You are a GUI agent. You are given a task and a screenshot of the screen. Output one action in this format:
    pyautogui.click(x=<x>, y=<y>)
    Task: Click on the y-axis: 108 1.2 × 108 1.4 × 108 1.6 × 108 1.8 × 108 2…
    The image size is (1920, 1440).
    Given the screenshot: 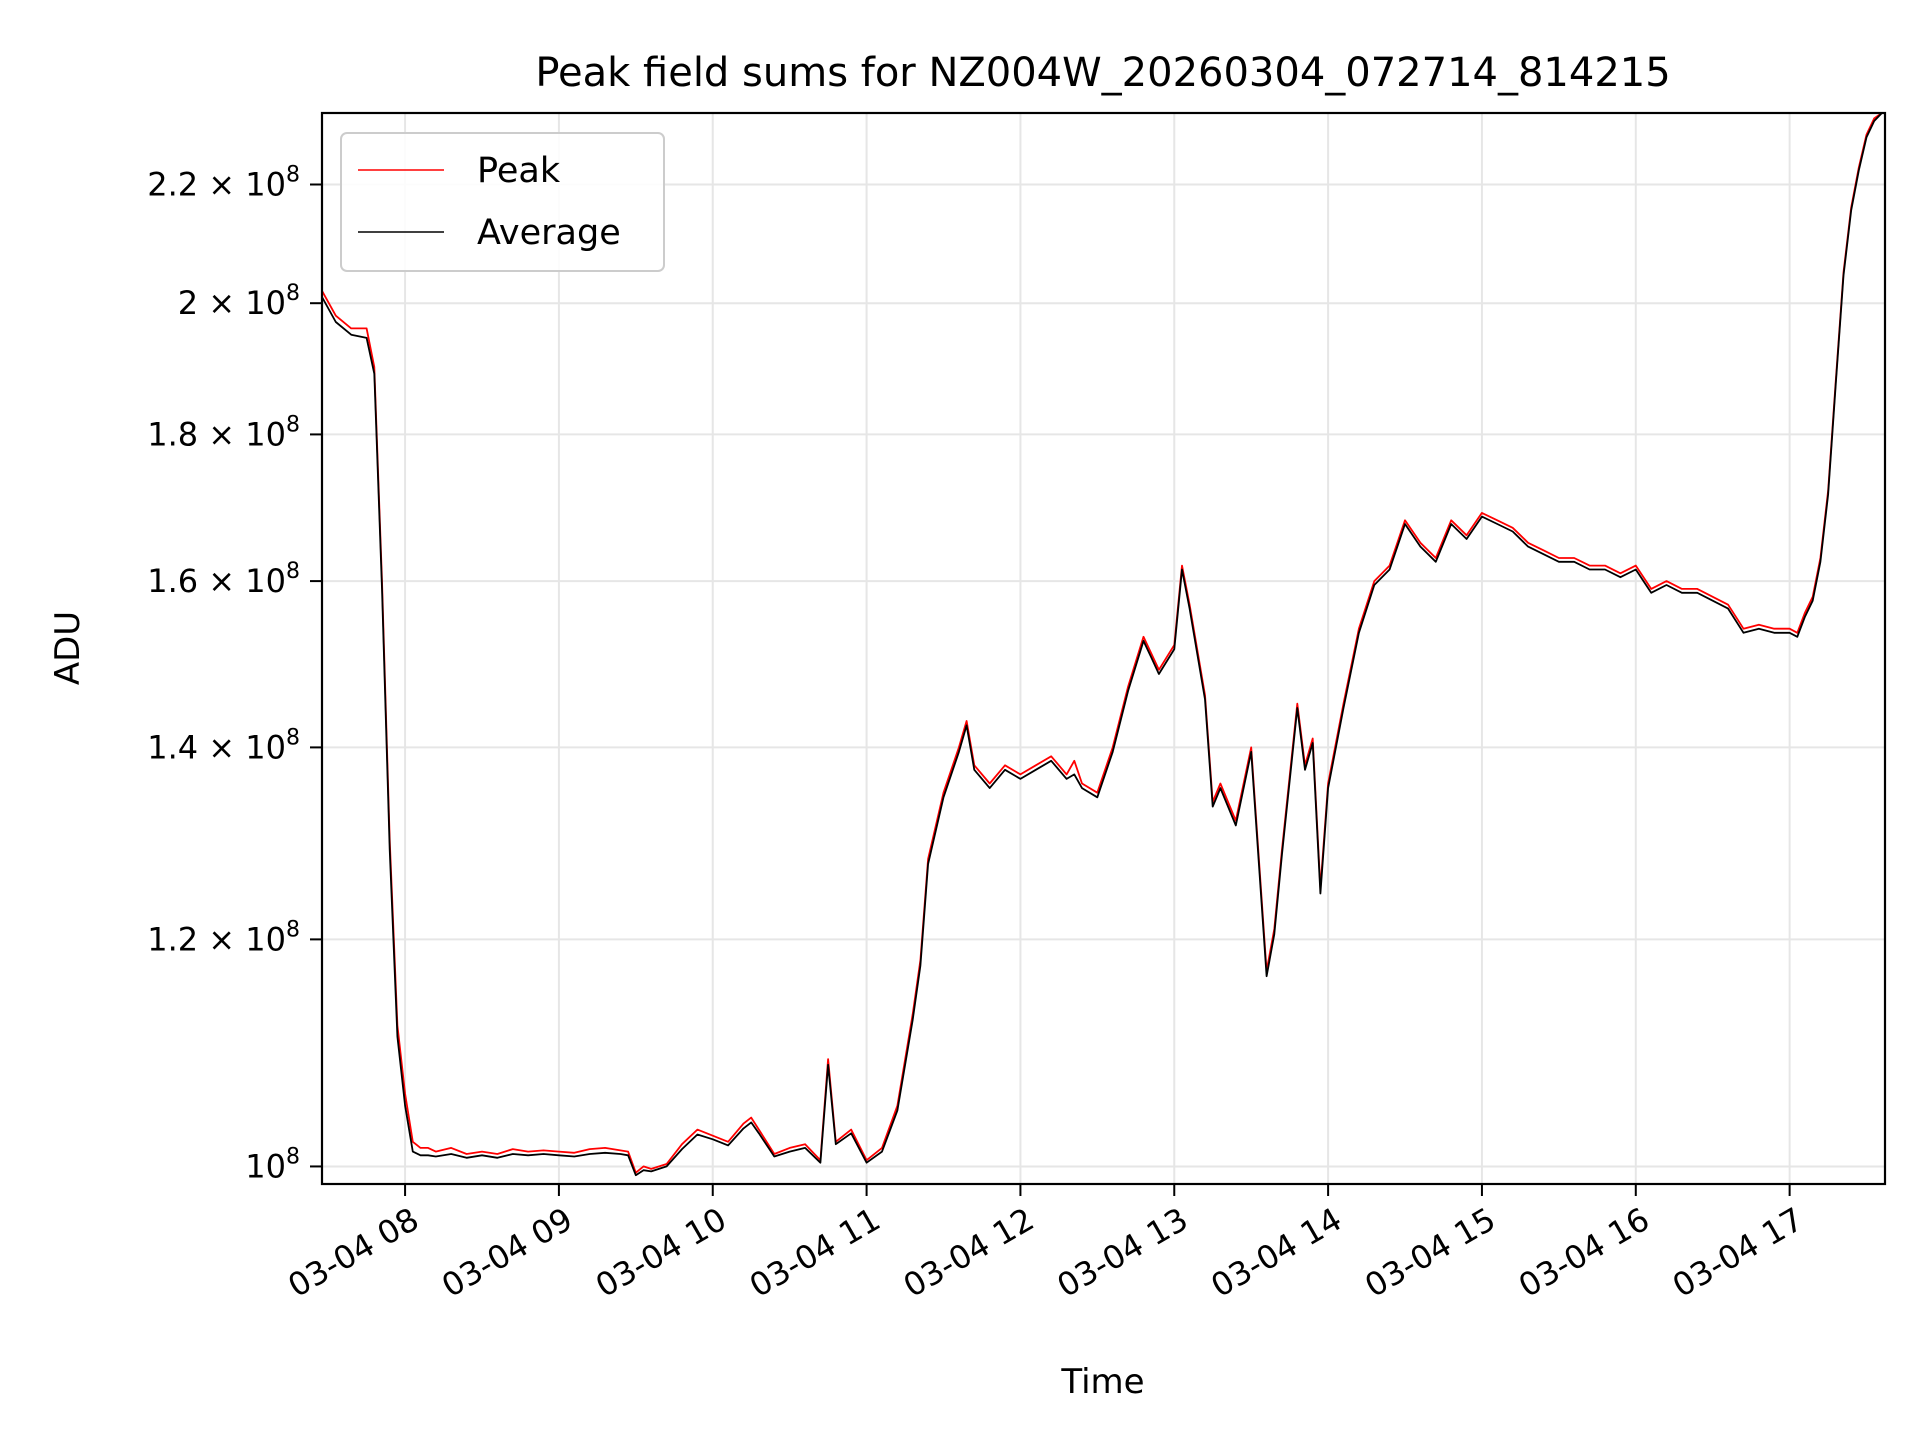 What is the action you would take?
    pyautogui.click(x=234, y=673)
    